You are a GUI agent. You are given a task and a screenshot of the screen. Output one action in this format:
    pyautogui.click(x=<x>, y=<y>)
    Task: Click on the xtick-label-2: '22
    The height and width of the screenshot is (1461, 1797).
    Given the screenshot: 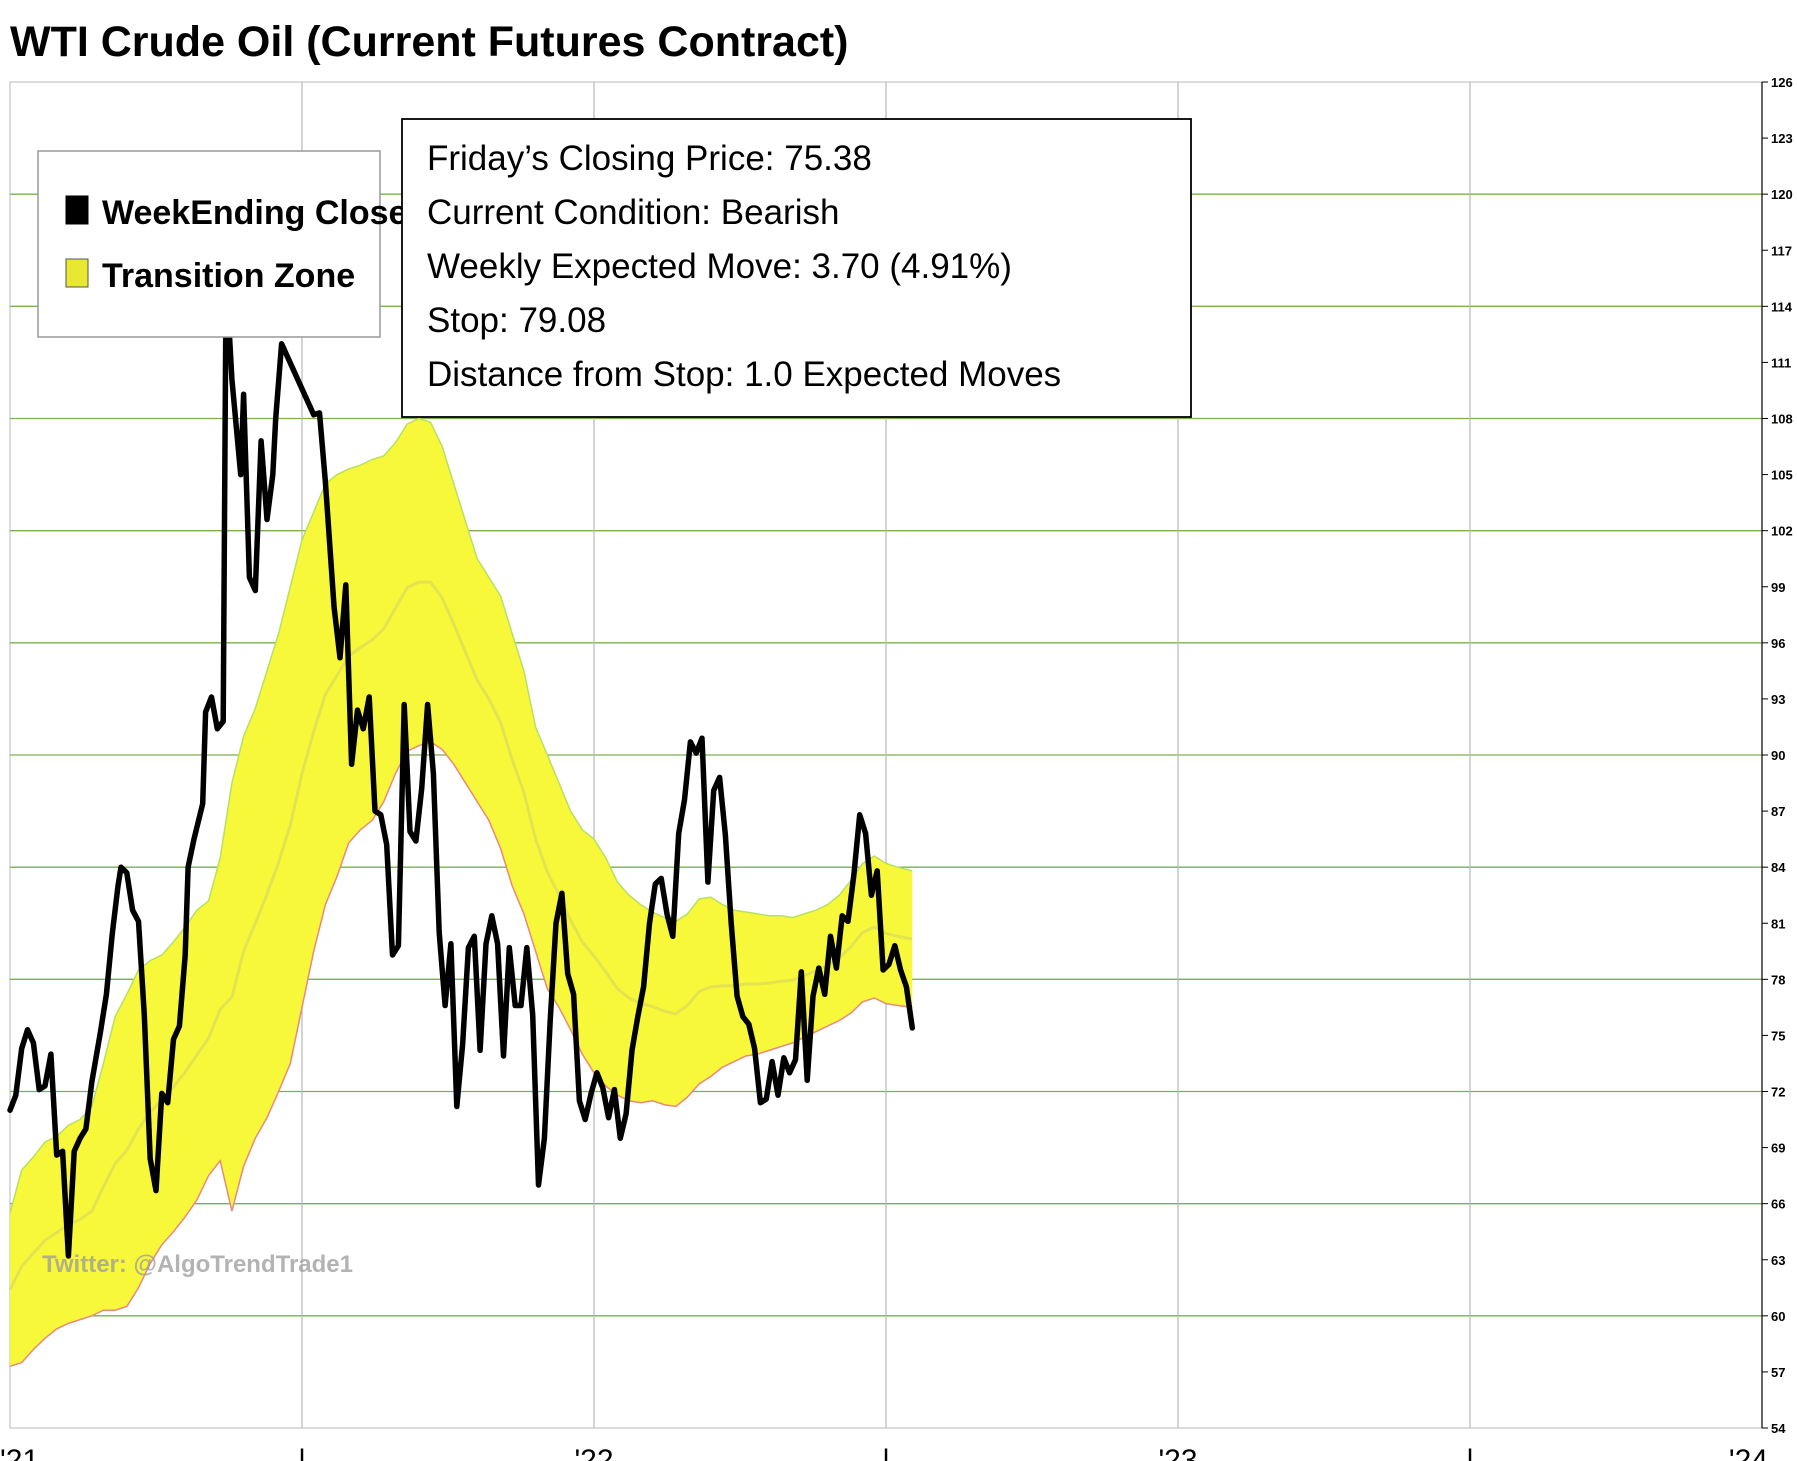 What is the action you would take?
    pyautogui.click(x=593, y=1452)
    